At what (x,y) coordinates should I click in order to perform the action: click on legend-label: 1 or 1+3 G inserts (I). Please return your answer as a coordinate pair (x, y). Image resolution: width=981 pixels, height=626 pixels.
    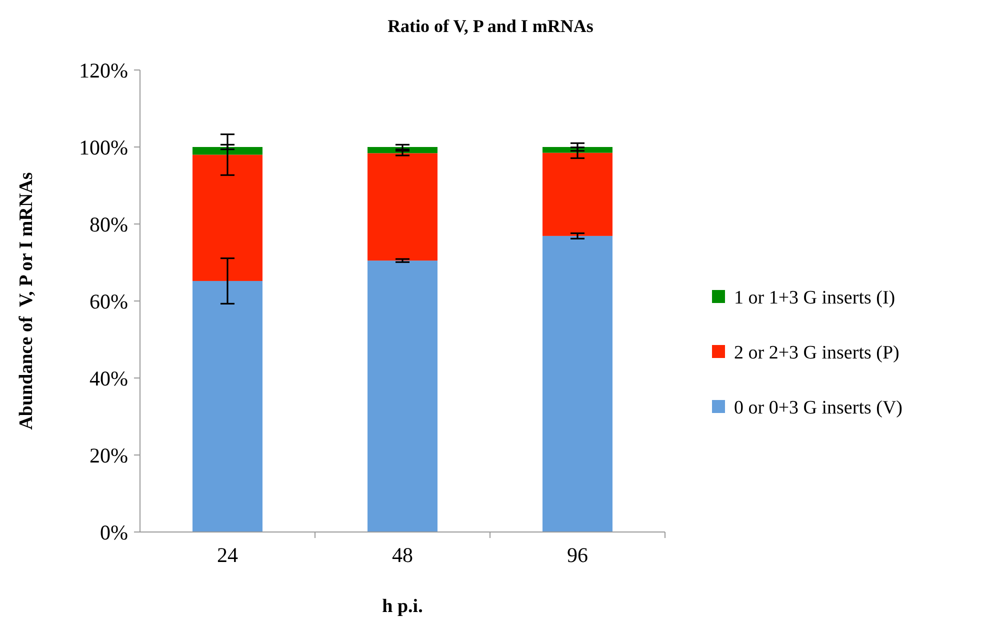
    Looking at the image, I should click on (815, 298).